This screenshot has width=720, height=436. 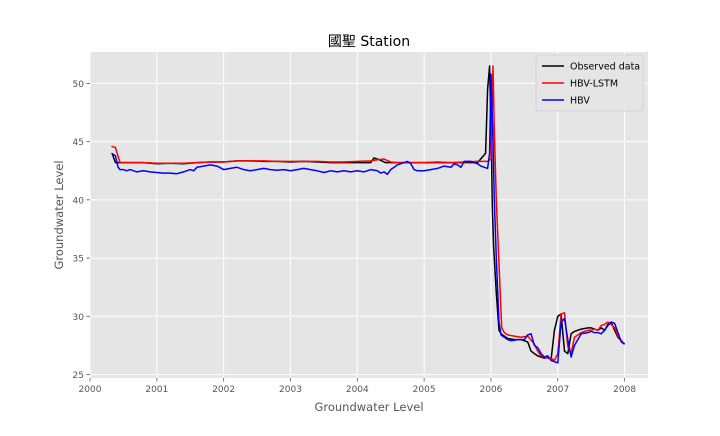 I want to click on x-tick-label: 2008, so click(x=624, y=390).